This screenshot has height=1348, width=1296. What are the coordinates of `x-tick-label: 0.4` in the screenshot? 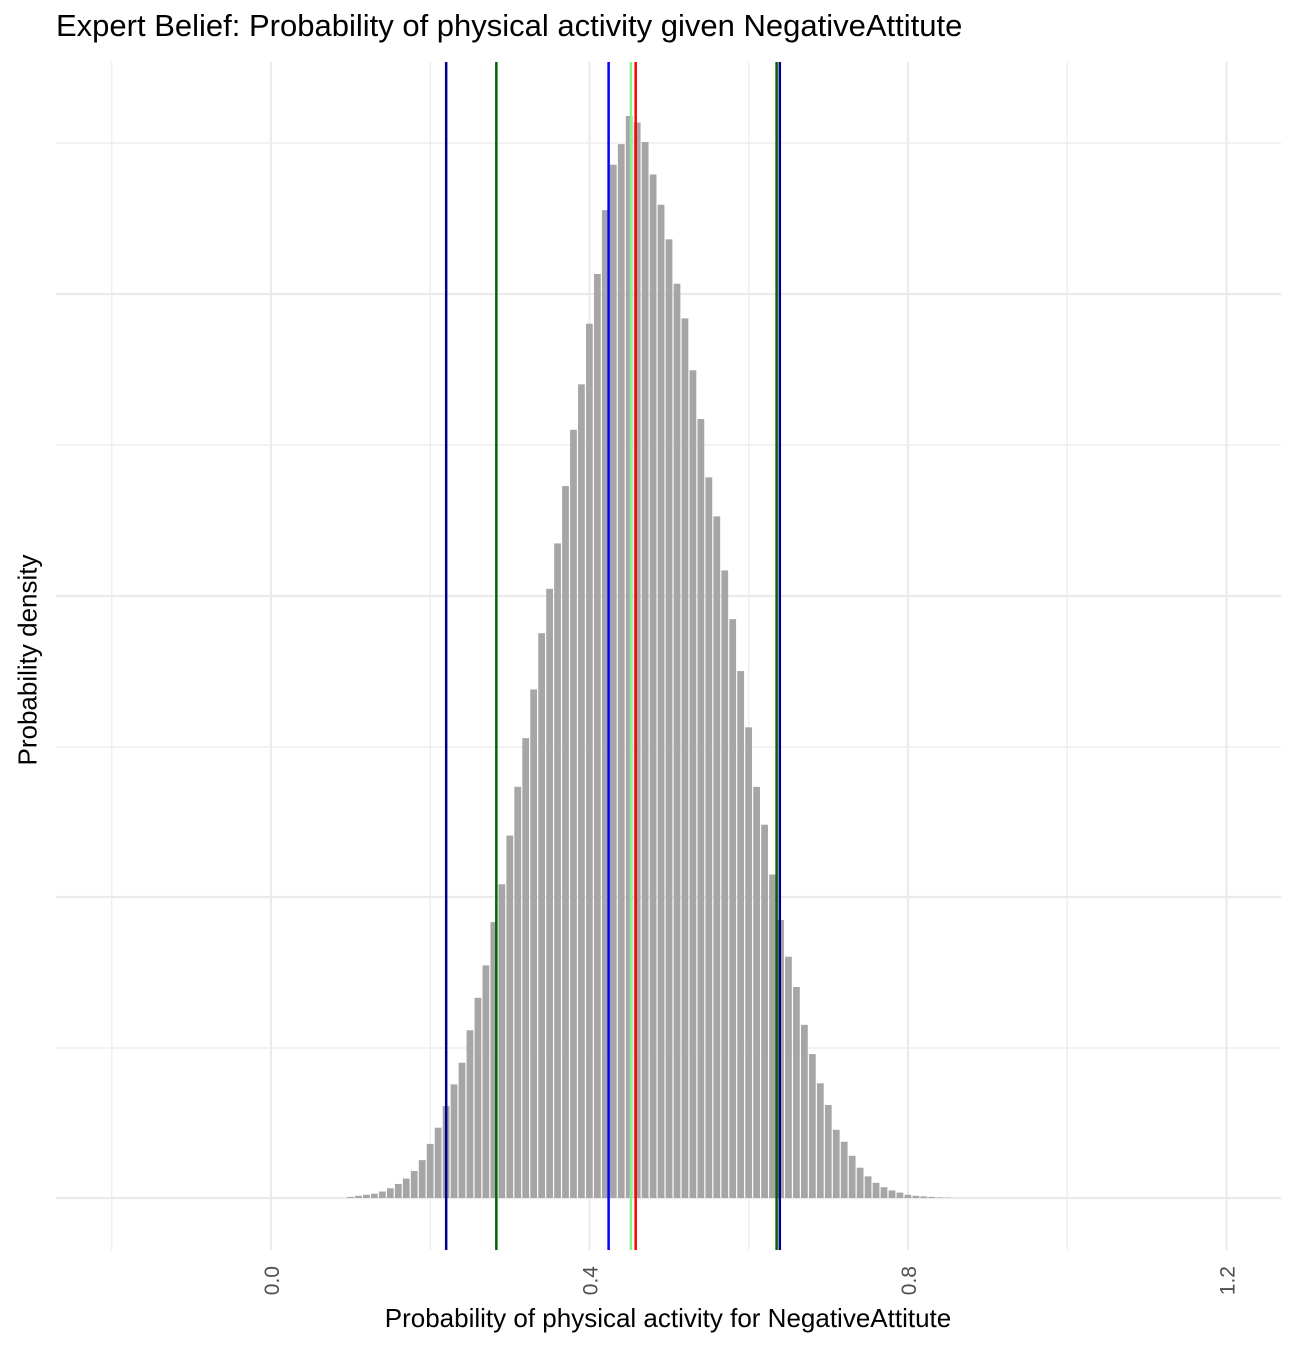 It's located at (591, 1281).